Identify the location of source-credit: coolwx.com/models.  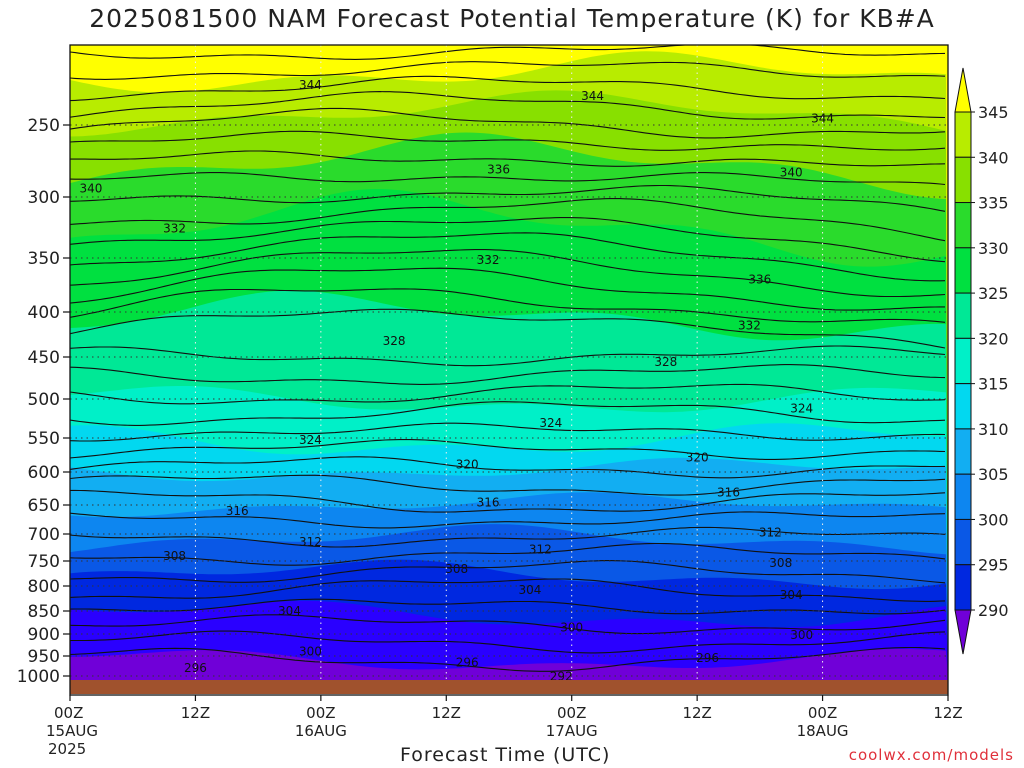
(931, 755).